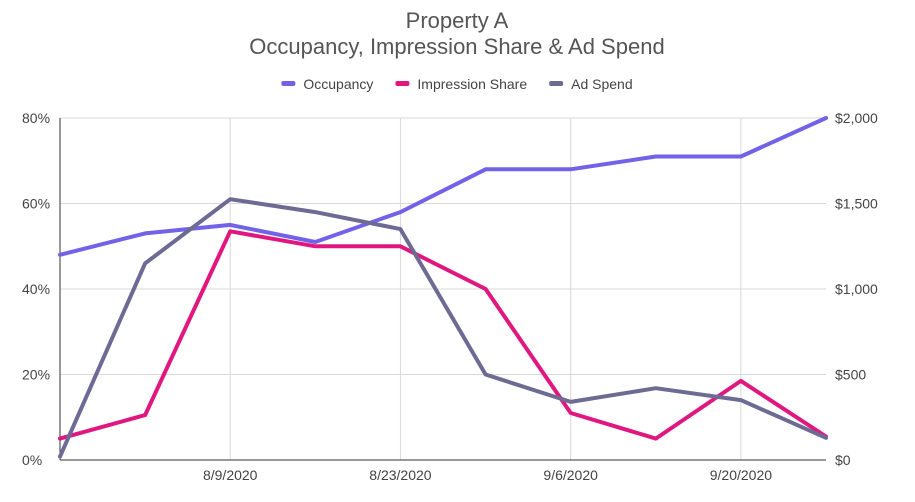 This screenshot has height=502, width=915. What do you see at coordinates (36, 204) in the screenshot?
I see `y-left-tick-label: 60%` at bounding box center [36, 204].